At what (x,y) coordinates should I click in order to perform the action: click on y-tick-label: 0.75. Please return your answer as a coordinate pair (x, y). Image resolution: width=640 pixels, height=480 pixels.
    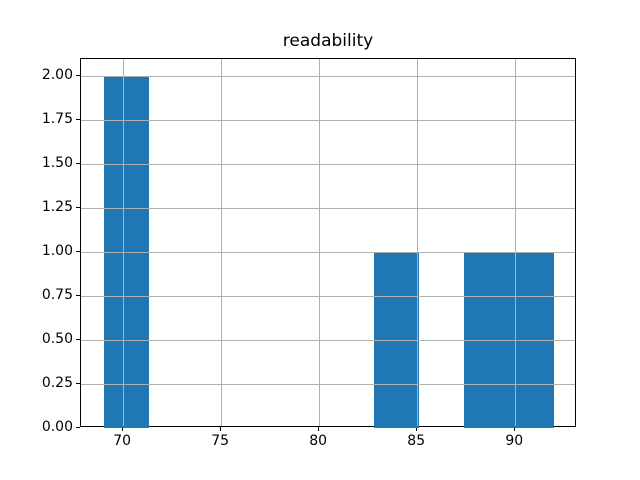
    Looking at the image, I should click on (57, 295).